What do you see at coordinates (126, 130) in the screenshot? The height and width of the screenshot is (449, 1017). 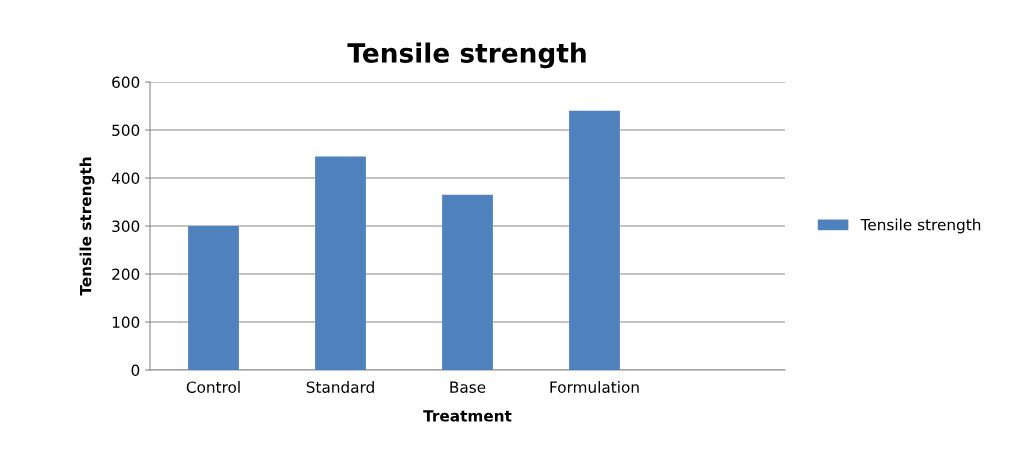 I see `y-tick-label: 500` at bounding box center [126, 130].